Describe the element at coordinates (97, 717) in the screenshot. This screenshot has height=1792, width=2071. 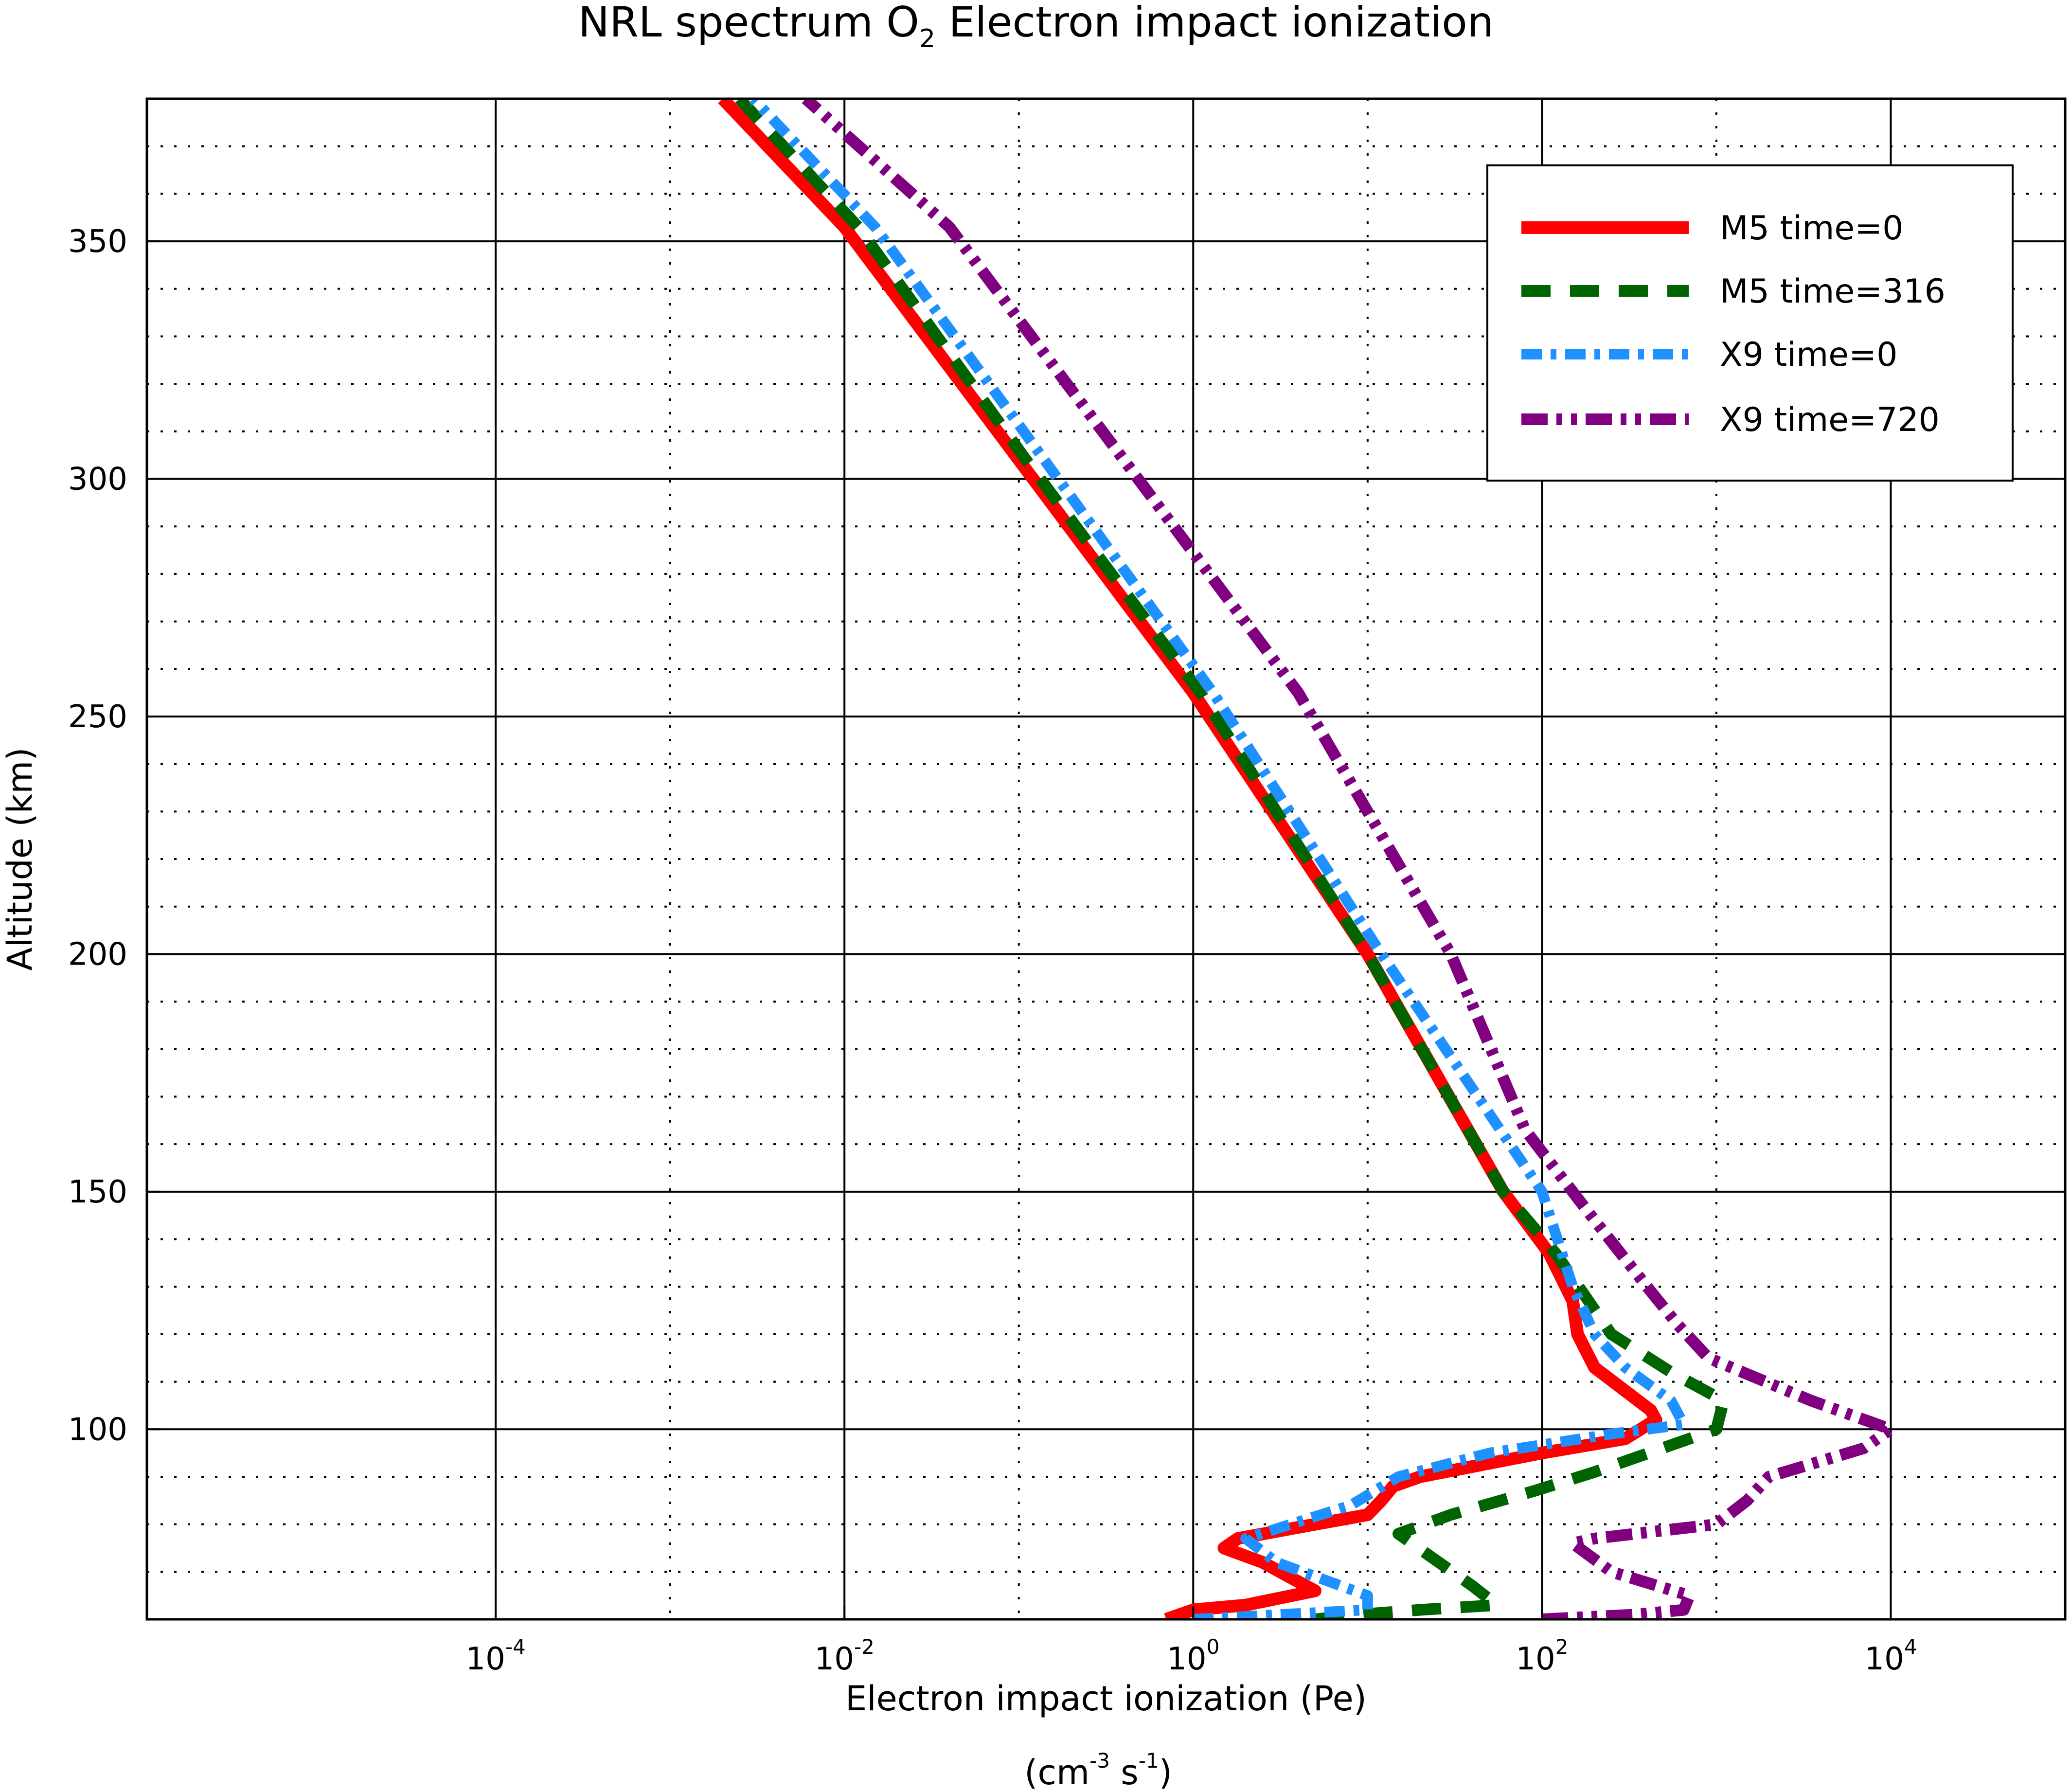
I see `y-tick-label: 250` at that location.